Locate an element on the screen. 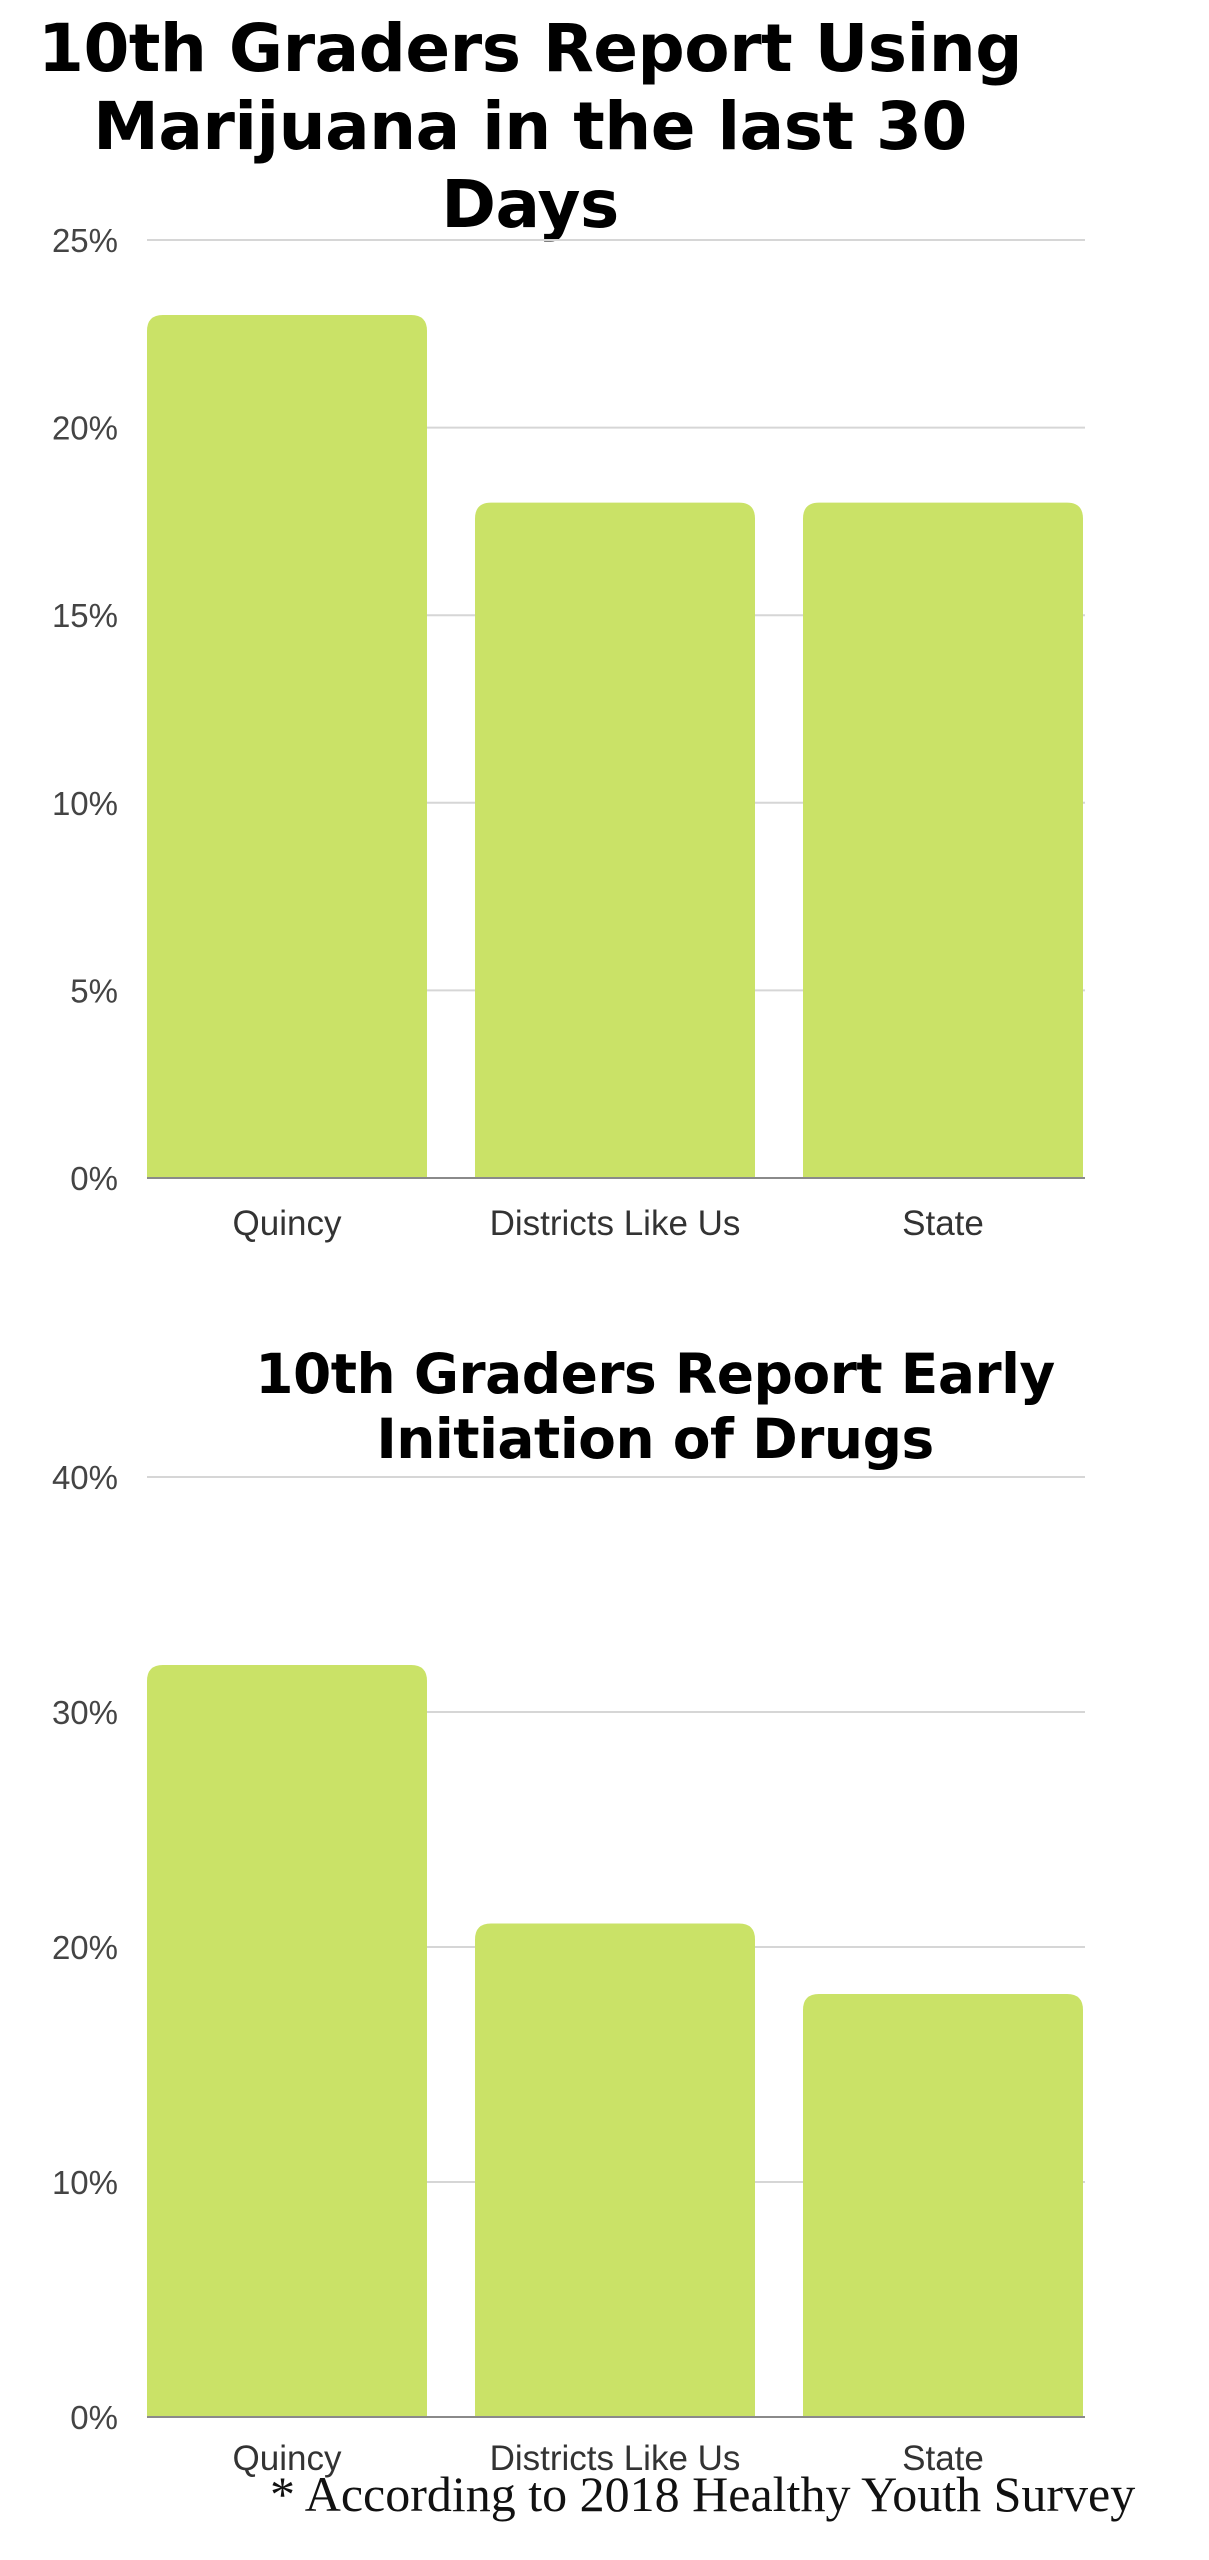 Image resolution: width=1209 pixels, height=2560 pixels. y-tick-label: 40% is located at coordinates (85, 1477).